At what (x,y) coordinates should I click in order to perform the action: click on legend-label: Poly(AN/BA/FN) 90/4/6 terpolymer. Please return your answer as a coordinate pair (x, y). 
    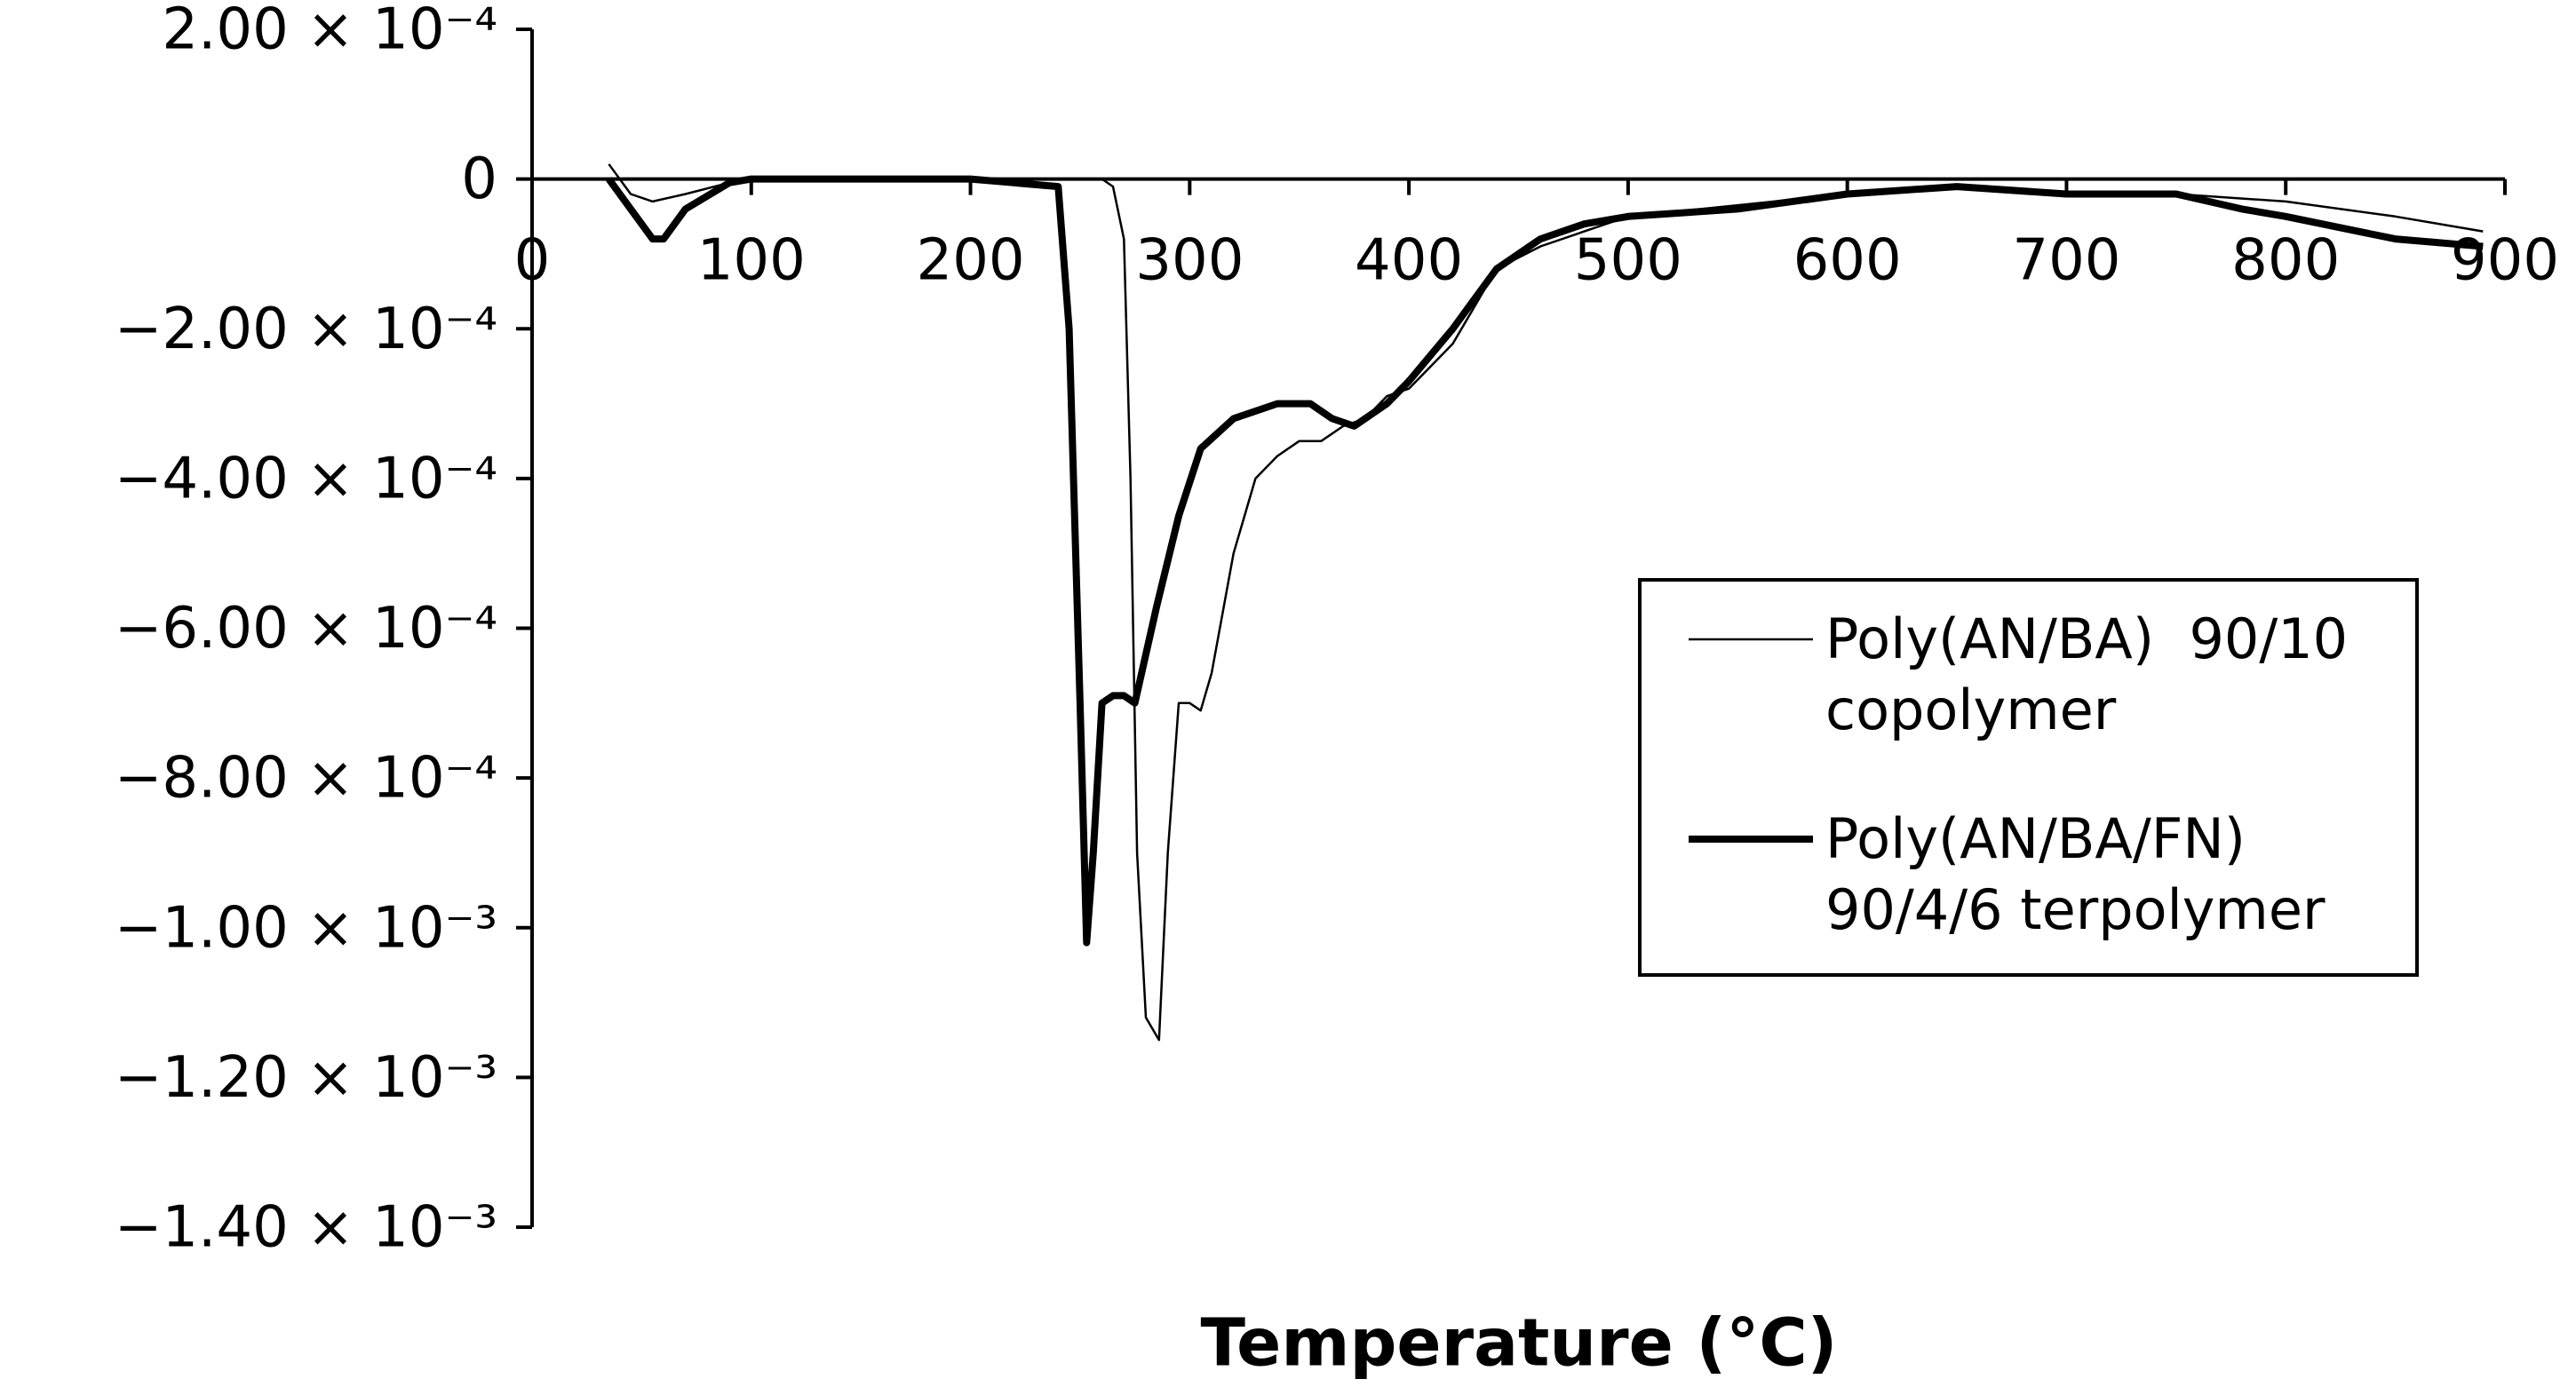
    Looking at the image, I should click on (2075, 874).